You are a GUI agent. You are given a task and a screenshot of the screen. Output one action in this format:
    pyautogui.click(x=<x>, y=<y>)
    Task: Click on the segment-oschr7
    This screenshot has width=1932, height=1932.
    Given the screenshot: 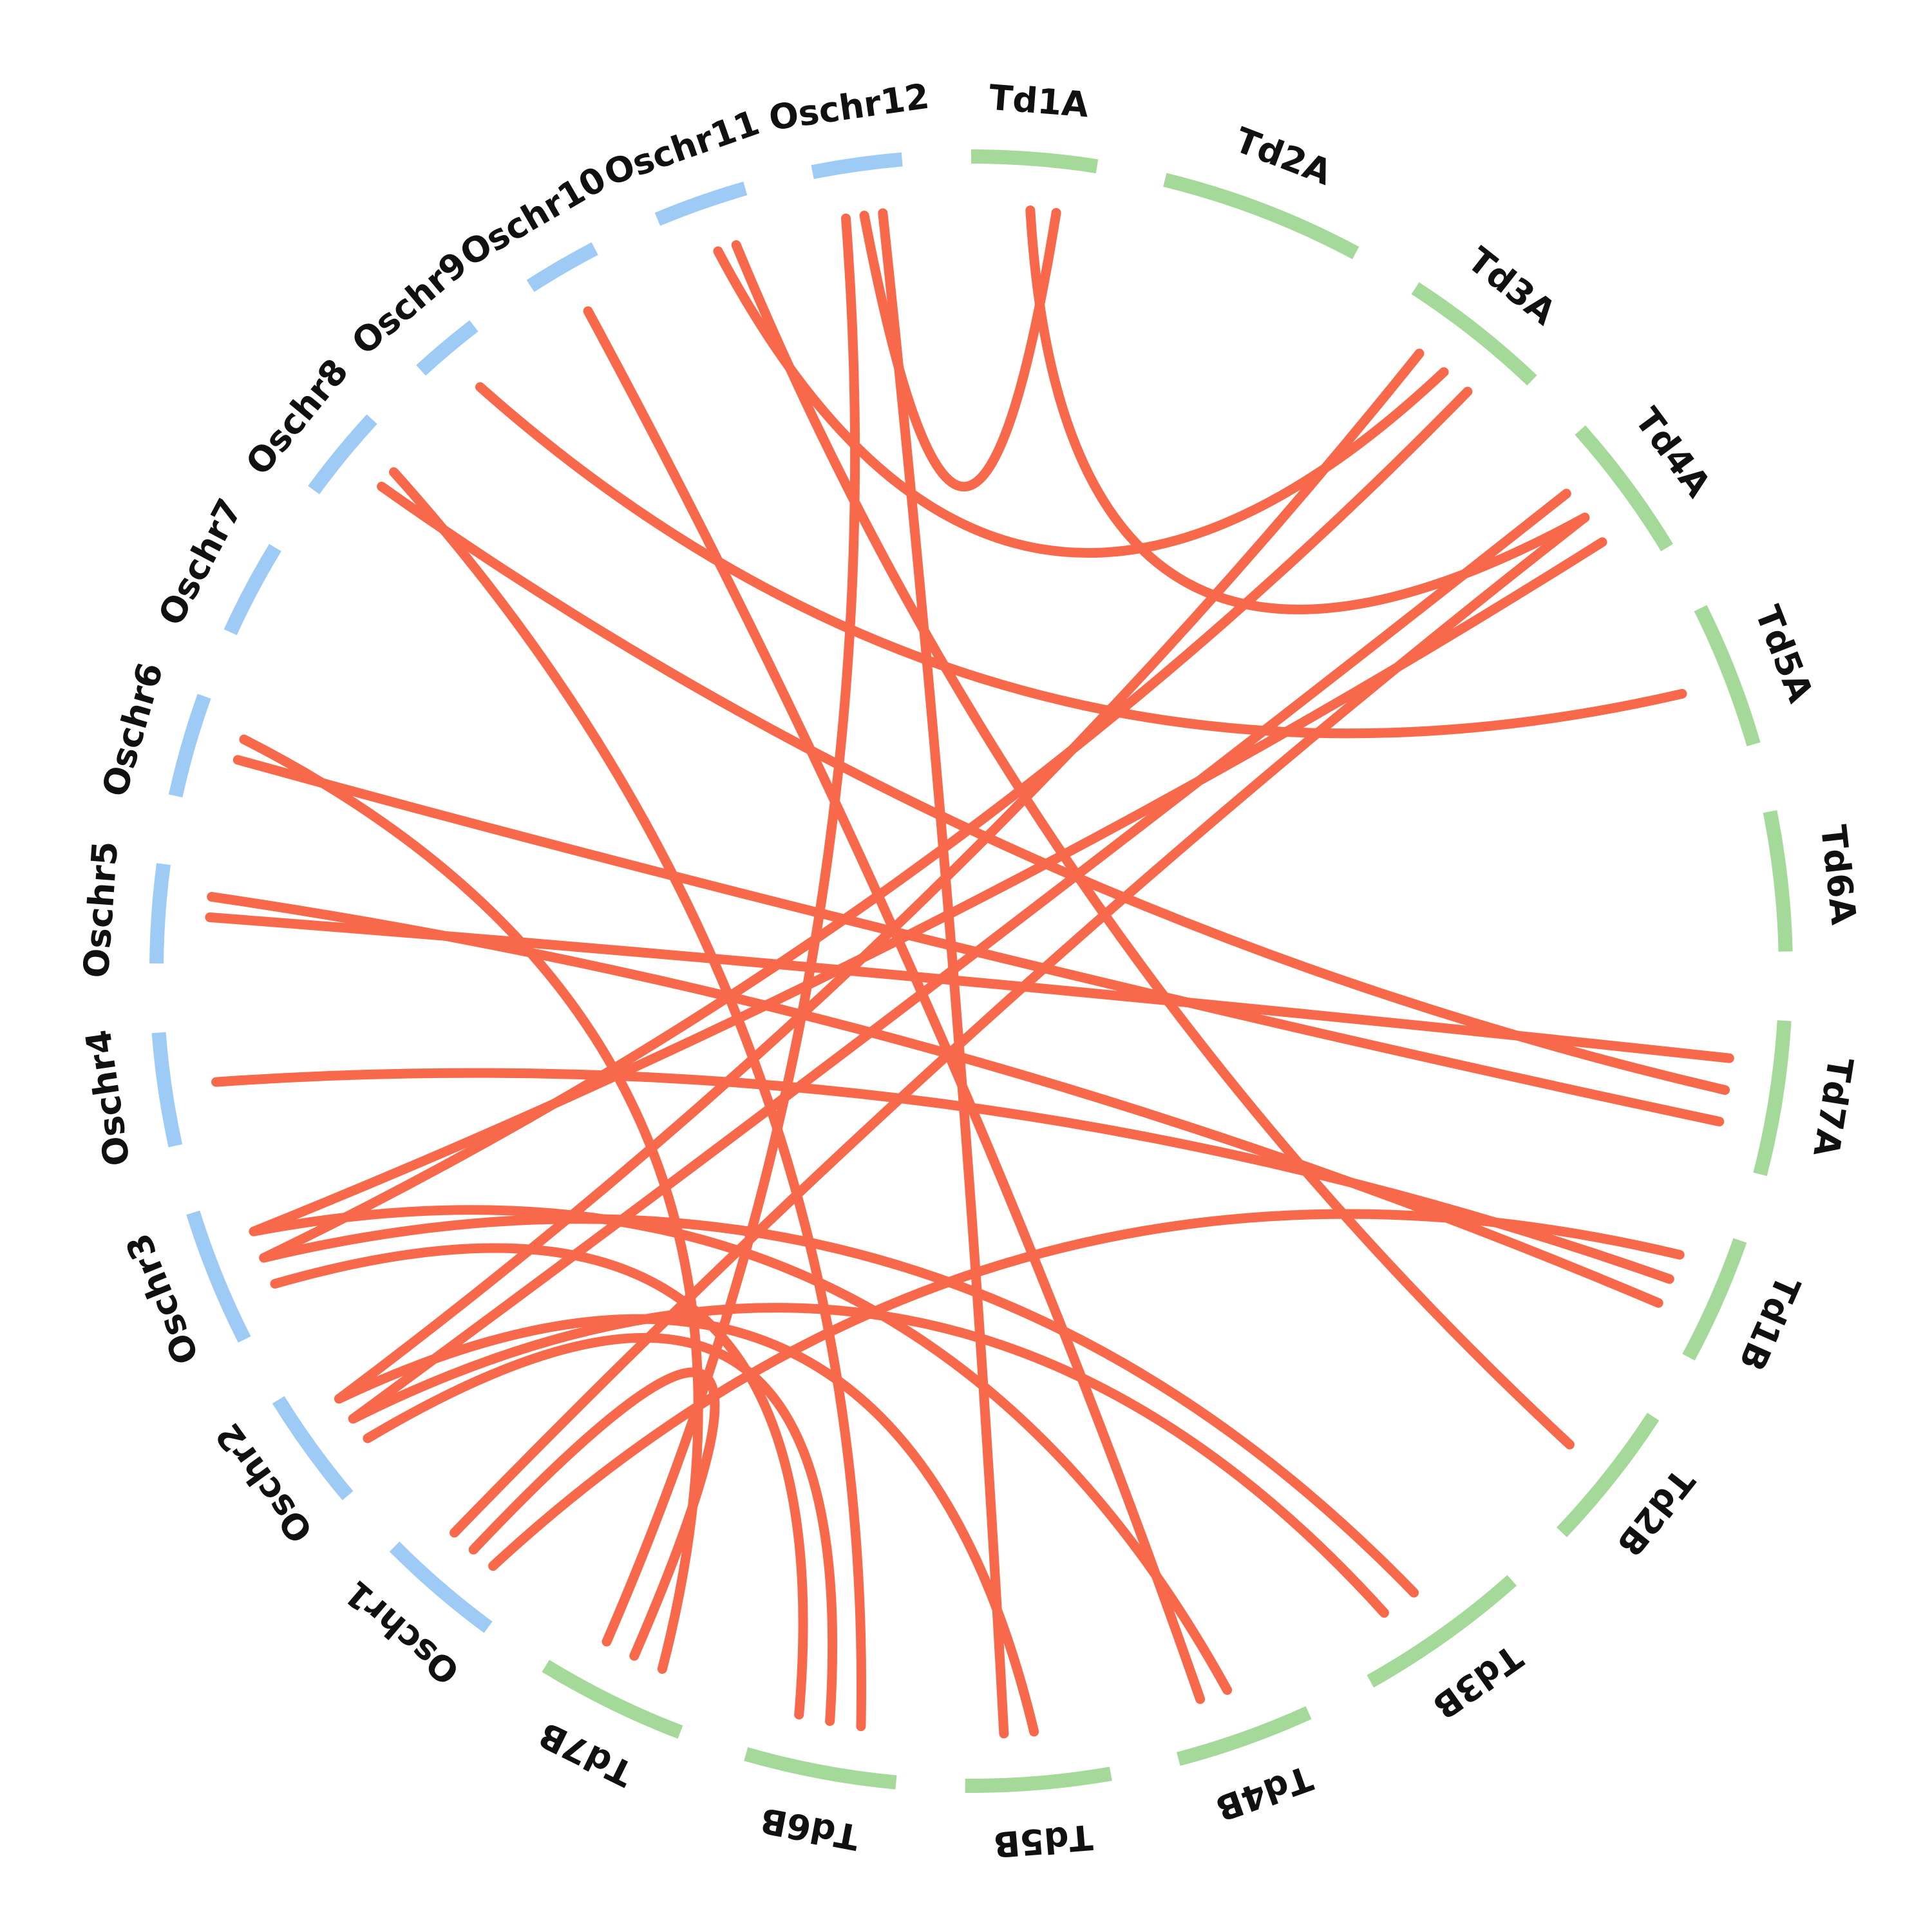 What is the action you would take?
    pyautogui.click(x=252, y=590)
    